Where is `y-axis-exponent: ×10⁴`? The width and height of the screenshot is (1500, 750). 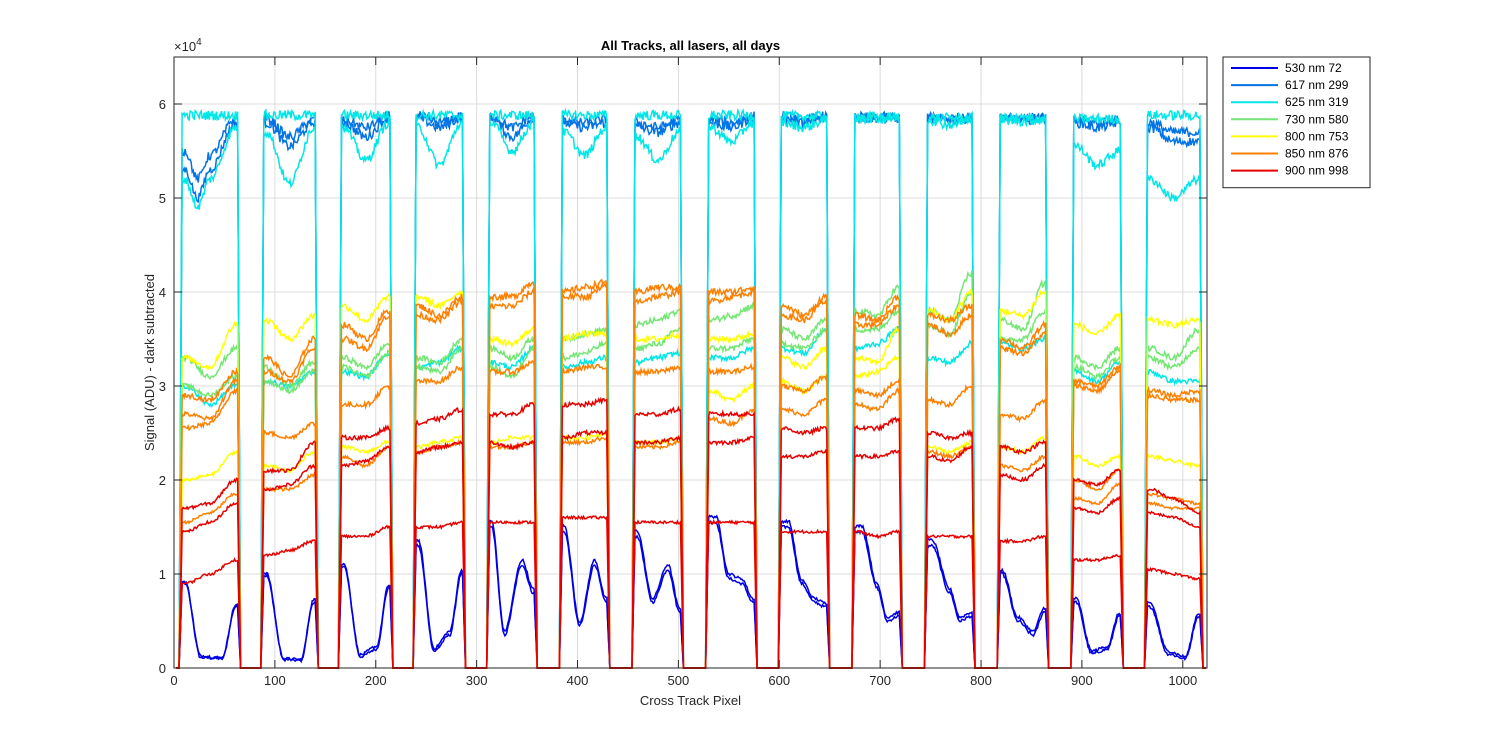
y-axis-exponent: ×10⁴ is located at coordinates (188, 45).